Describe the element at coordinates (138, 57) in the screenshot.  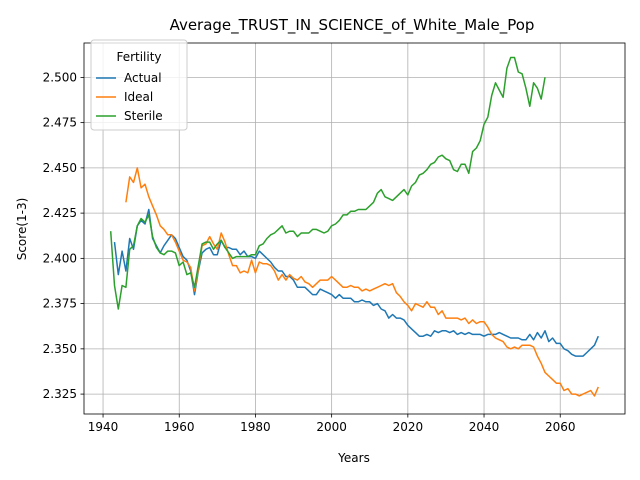
I see `legend-title: Fertility` at that location.